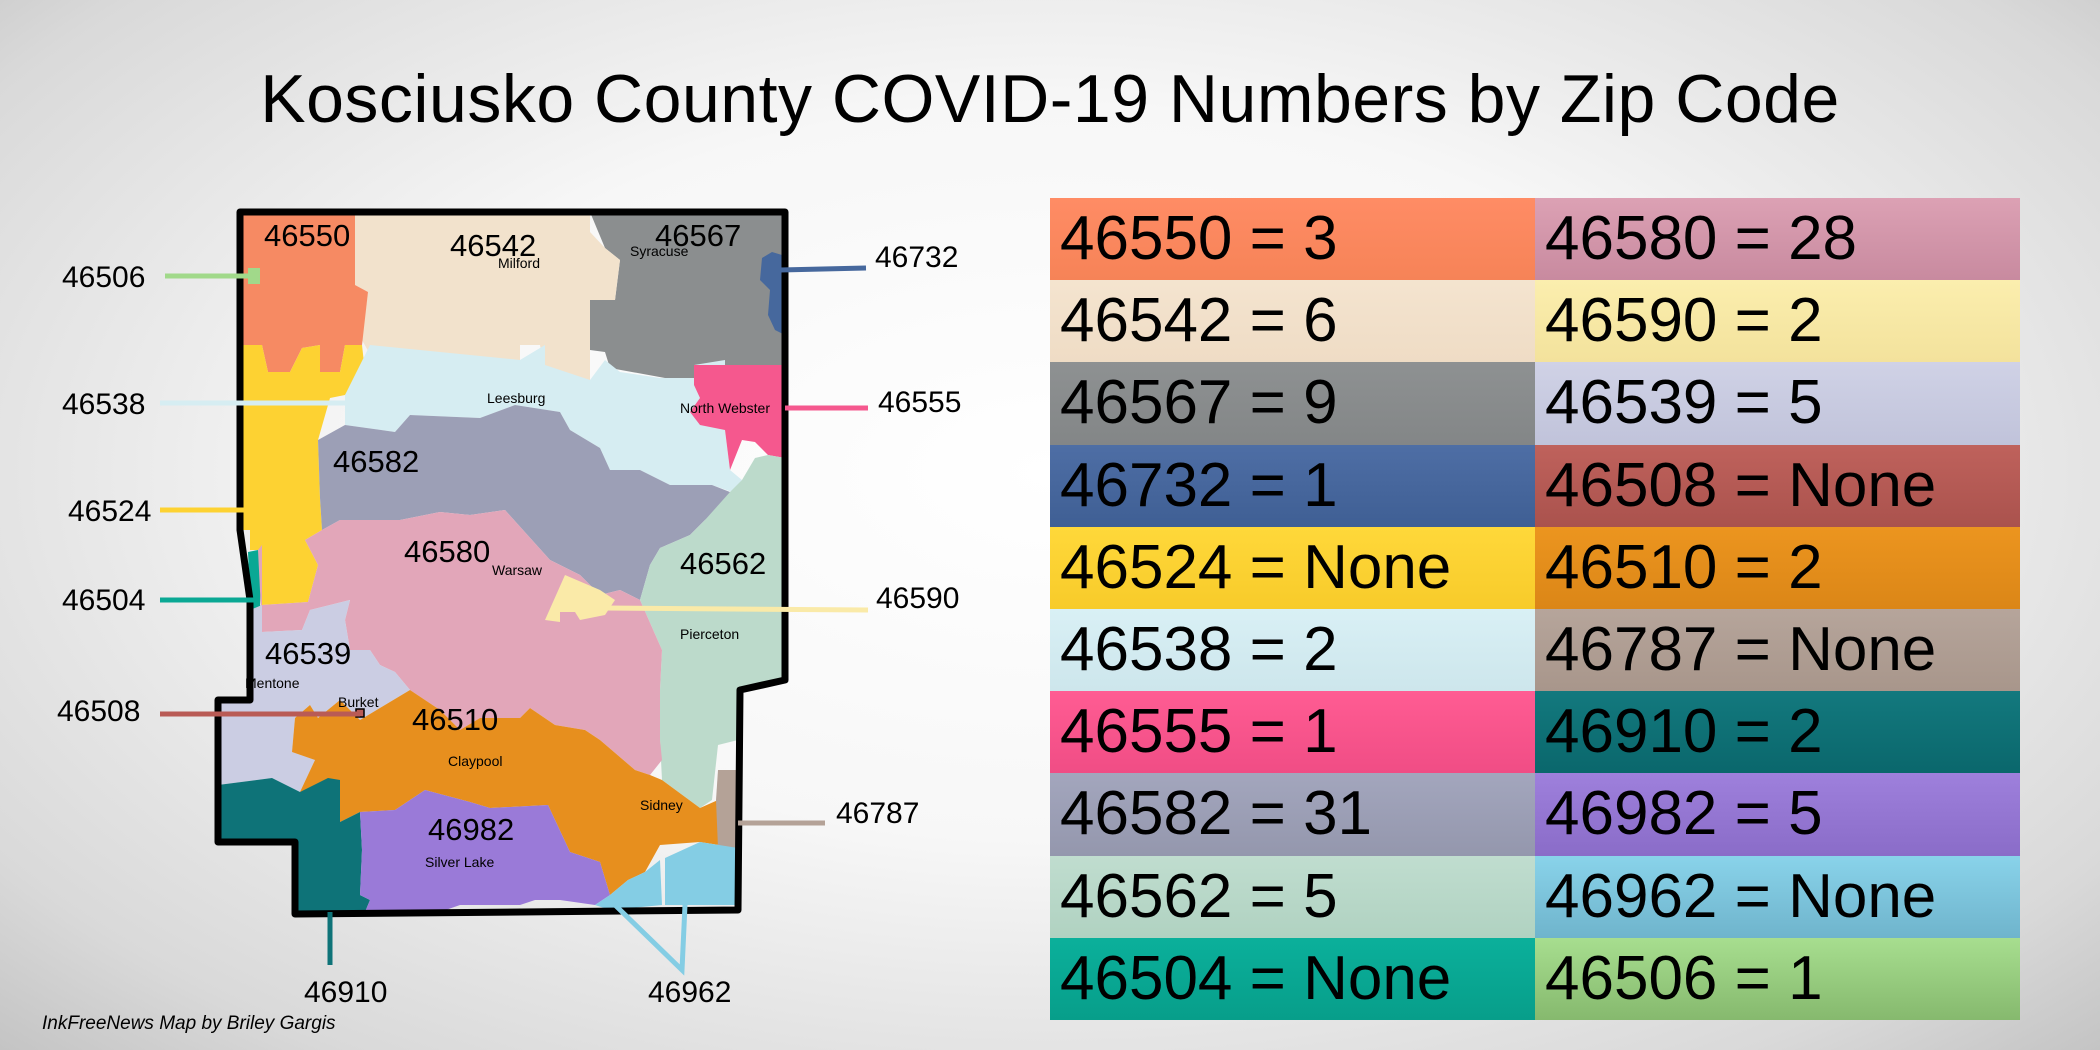 The height and width of the screenshot is (1050, 2100). I want to click on legend-cell: 46962 = None, so click(1777, 896).